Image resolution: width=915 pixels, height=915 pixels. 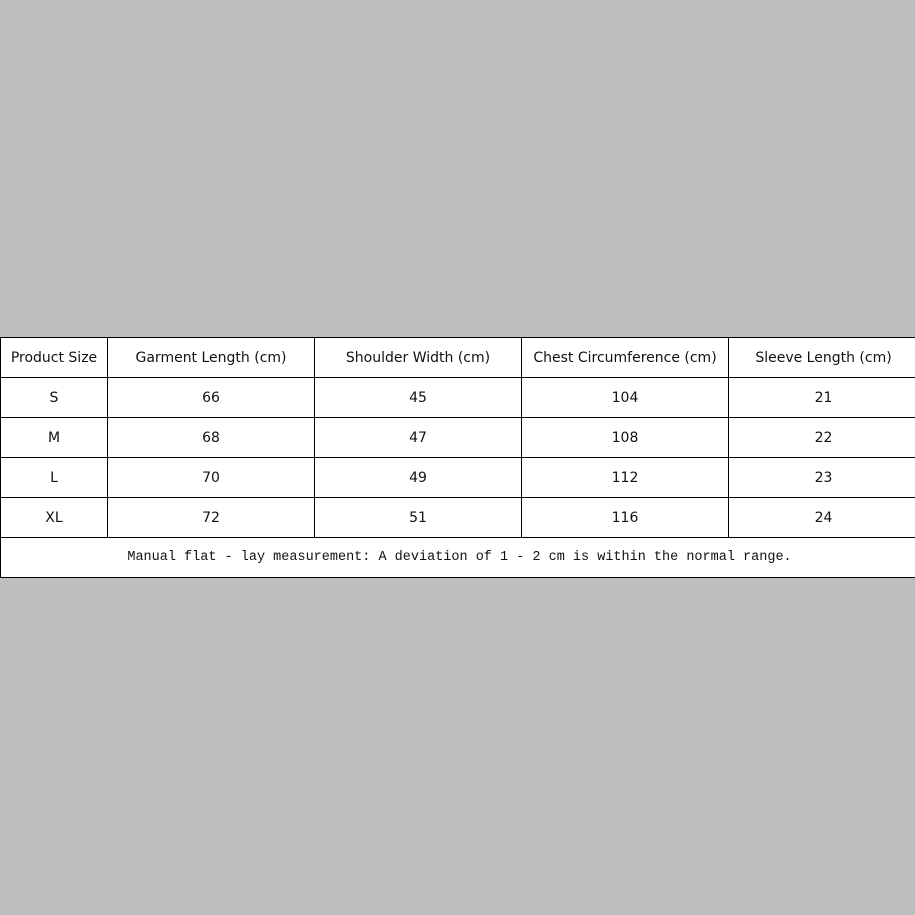 I want to click on table-row: M 68 47 108 22, so click(x=457, y=437).